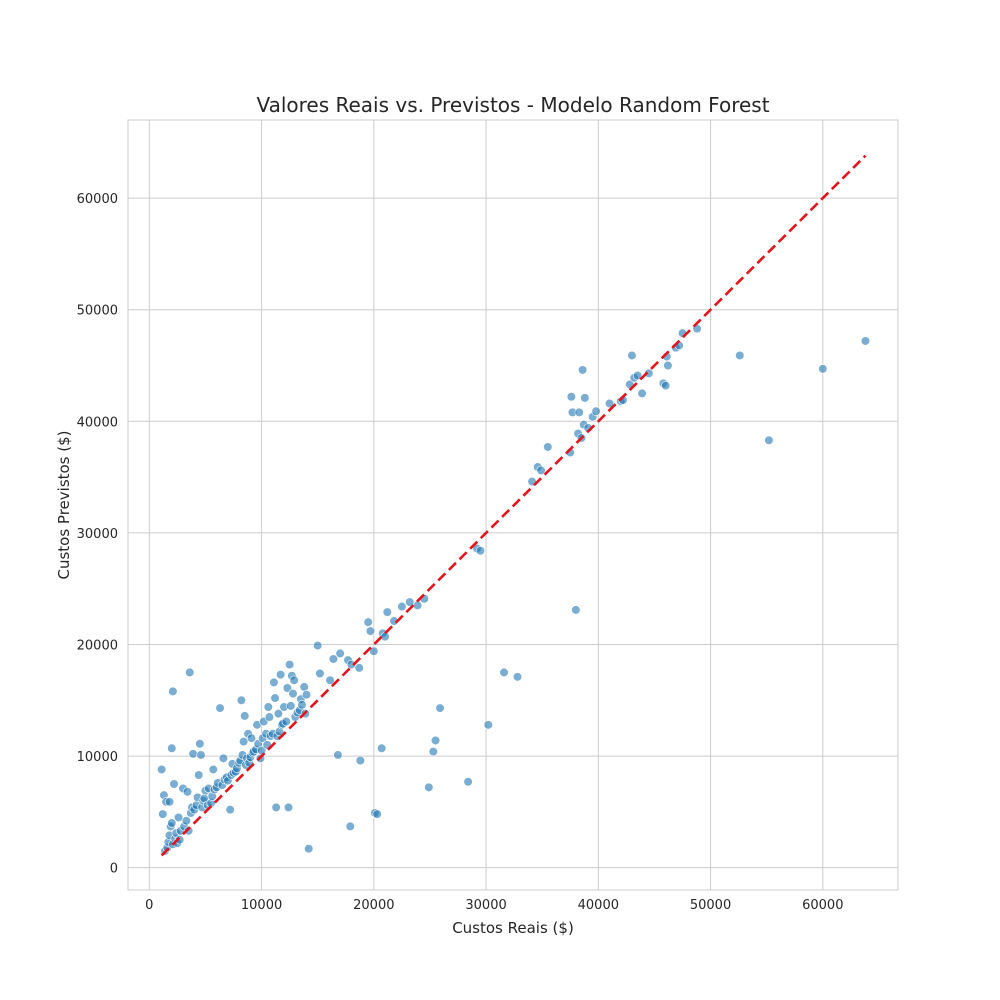 Image resolution: width=1000 pixels, height=1000 pixels. Describe the element at coordinates (710, 905) in the screenshot. I see `x-tick-label: 50000` at that location.